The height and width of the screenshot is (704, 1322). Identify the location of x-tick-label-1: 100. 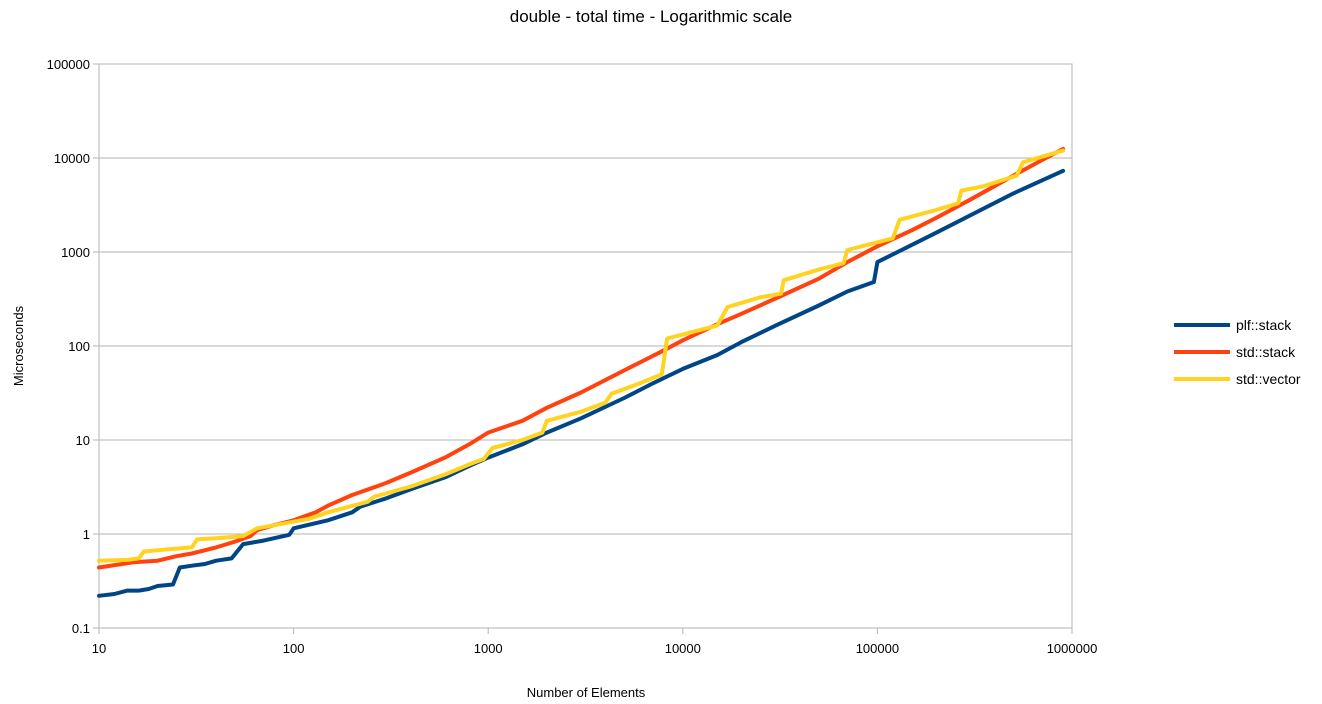
(294, 648).